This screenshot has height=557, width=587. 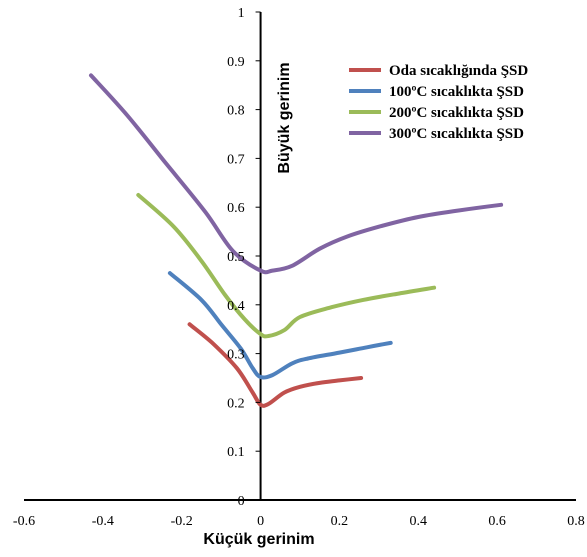 I want to click on y-tick-label: 0.2, so click(x=236, y=403).